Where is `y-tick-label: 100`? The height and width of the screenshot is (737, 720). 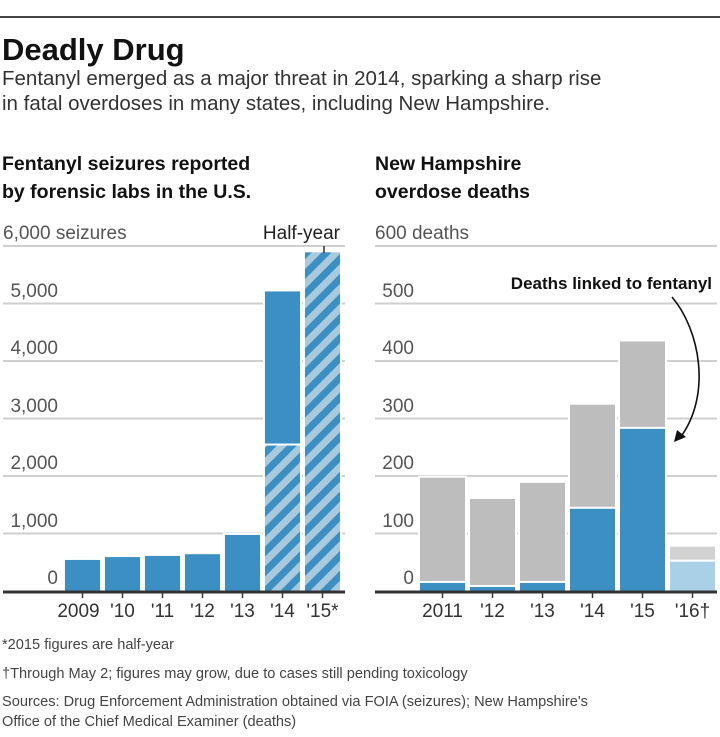
y-tick-label: 100 is located at coordinates (398, 521).